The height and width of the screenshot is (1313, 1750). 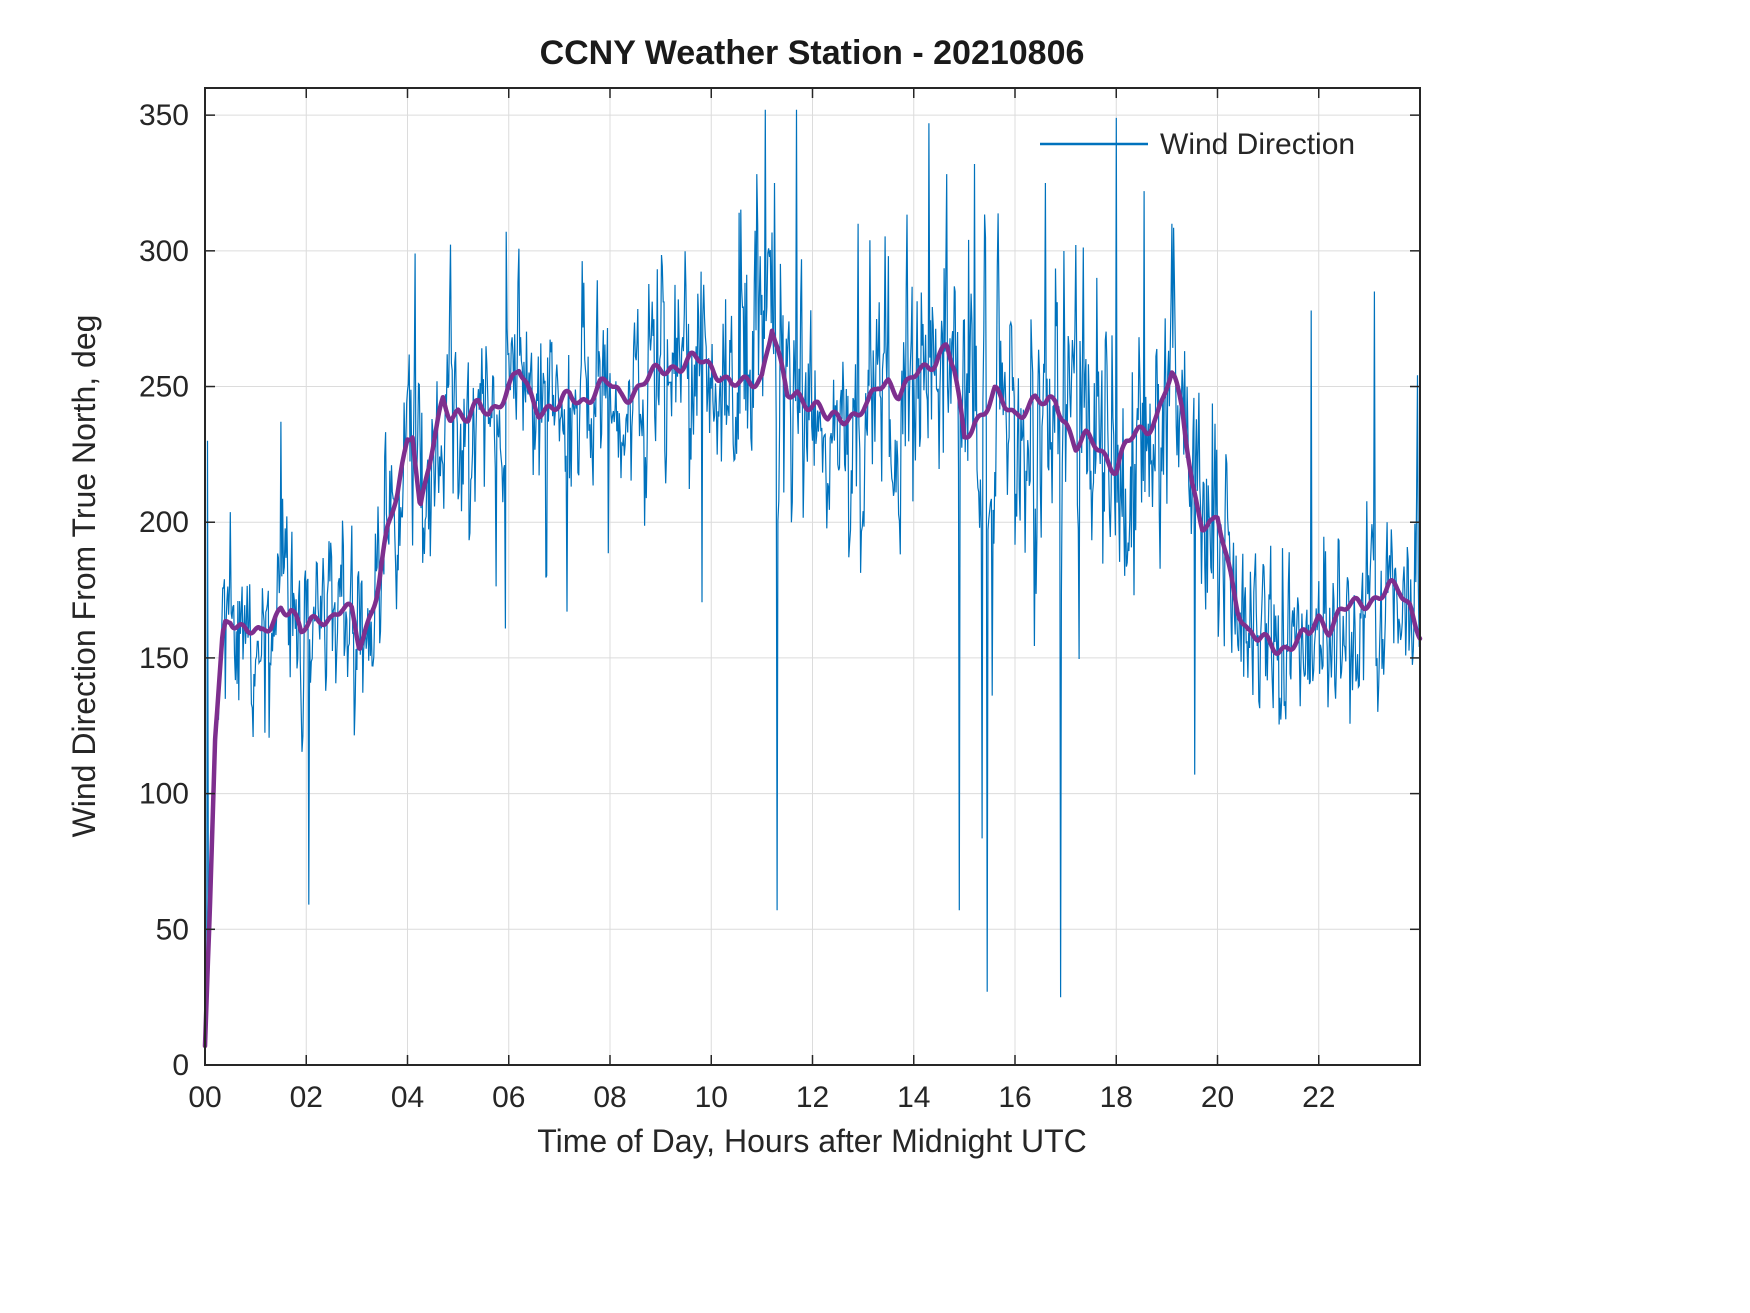 What do you see at coordinates (172, 929) in the screenshot?
I see `y-tick-label: 50` at bounding box center [172, 929].